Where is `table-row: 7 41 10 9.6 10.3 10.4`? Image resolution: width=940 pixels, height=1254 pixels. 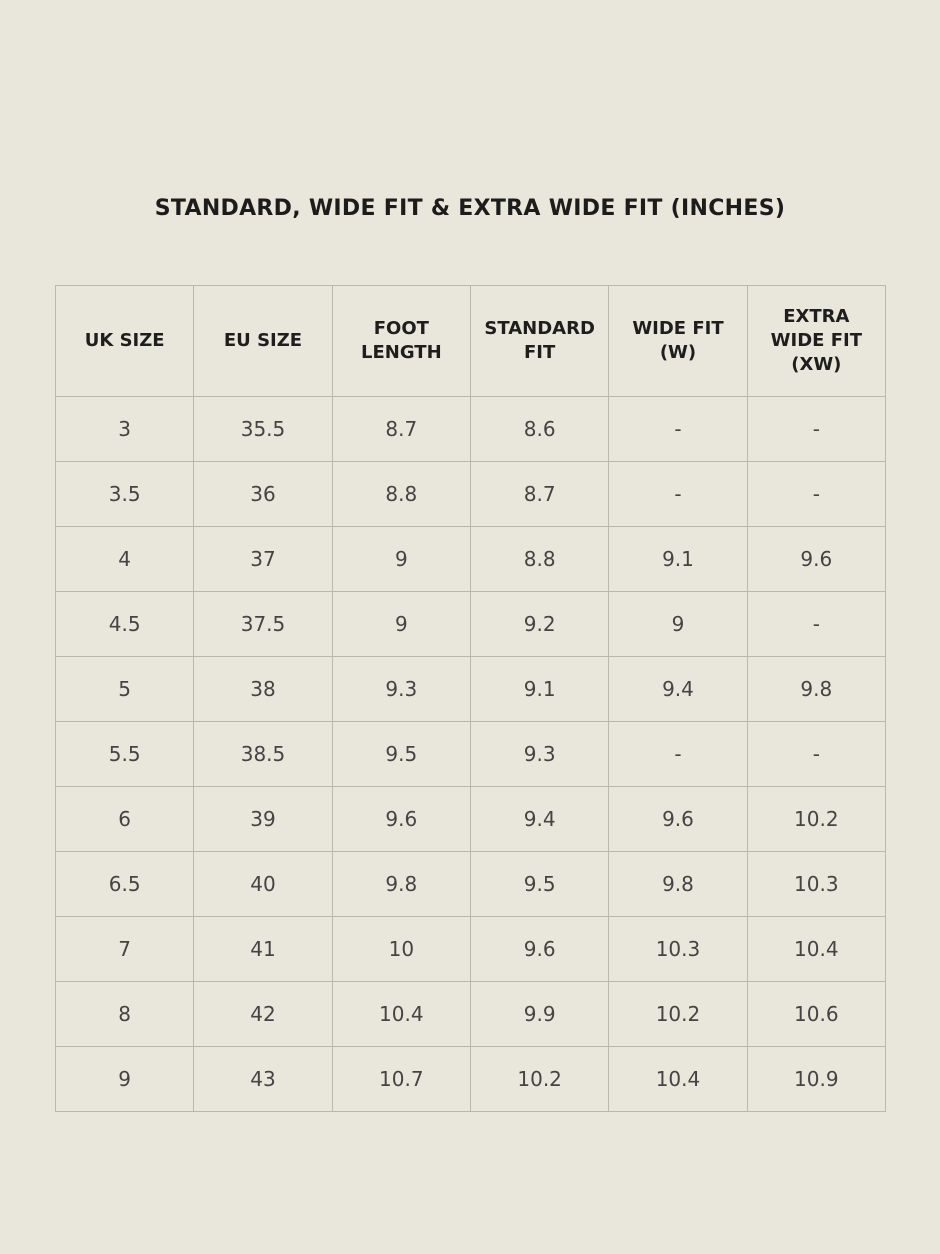 table-row: 7 41 10 9.6 10.3 10.4 is located at coordinates (470, 949).